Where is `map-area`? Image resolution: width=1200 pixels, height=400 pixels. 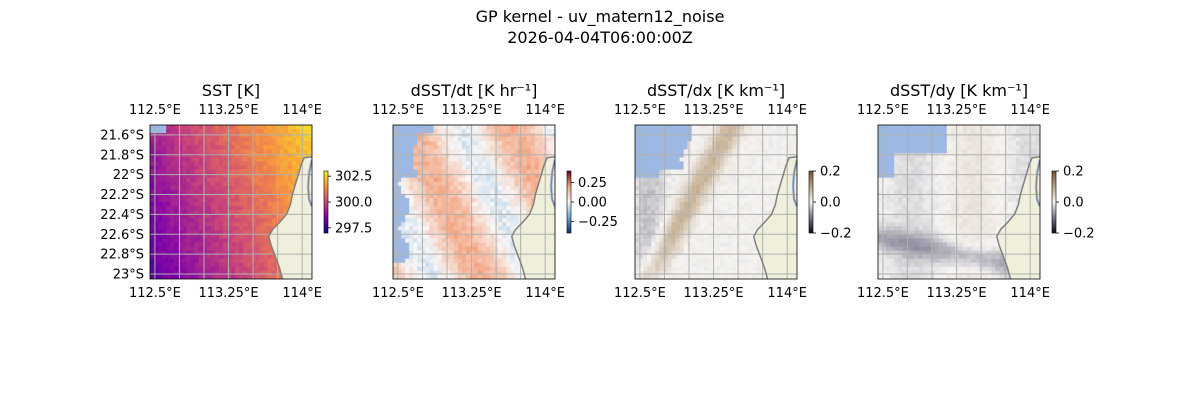
map-area is located at coordinates (474, 202).